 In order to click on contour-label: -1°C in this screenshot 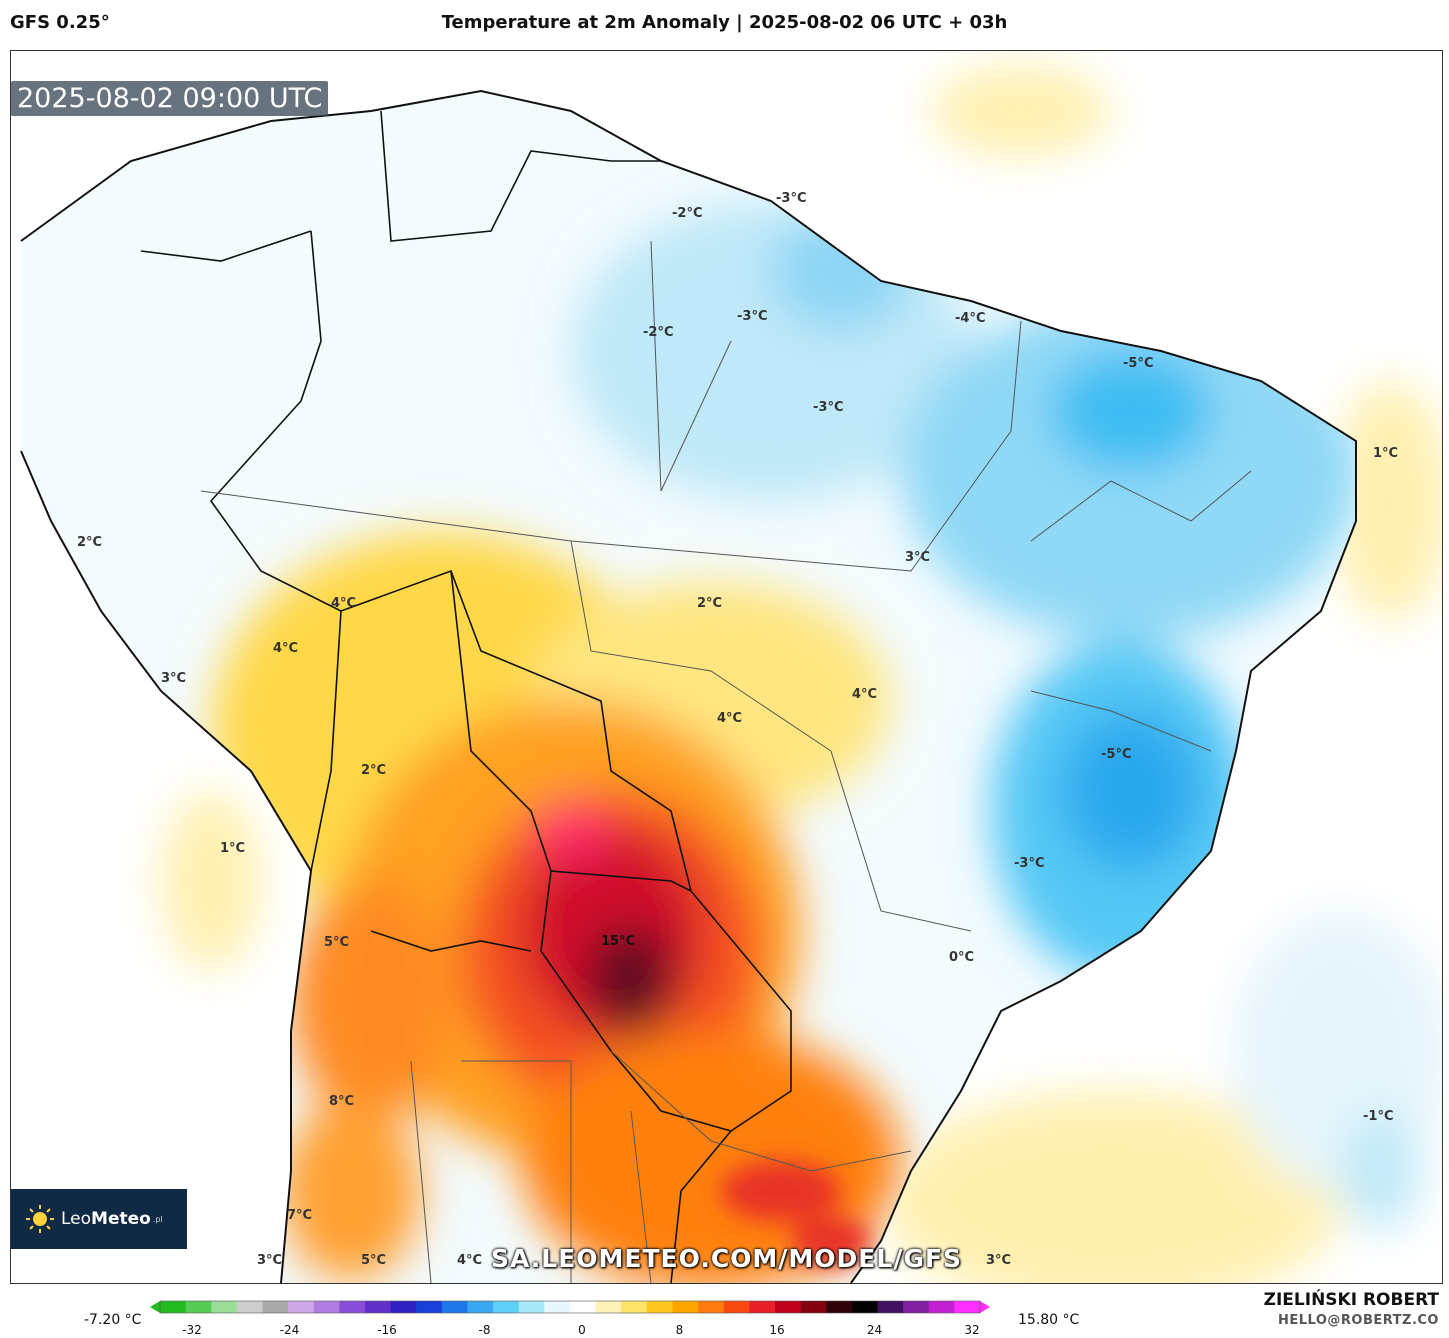, I will do `click(1378, 1116)`.